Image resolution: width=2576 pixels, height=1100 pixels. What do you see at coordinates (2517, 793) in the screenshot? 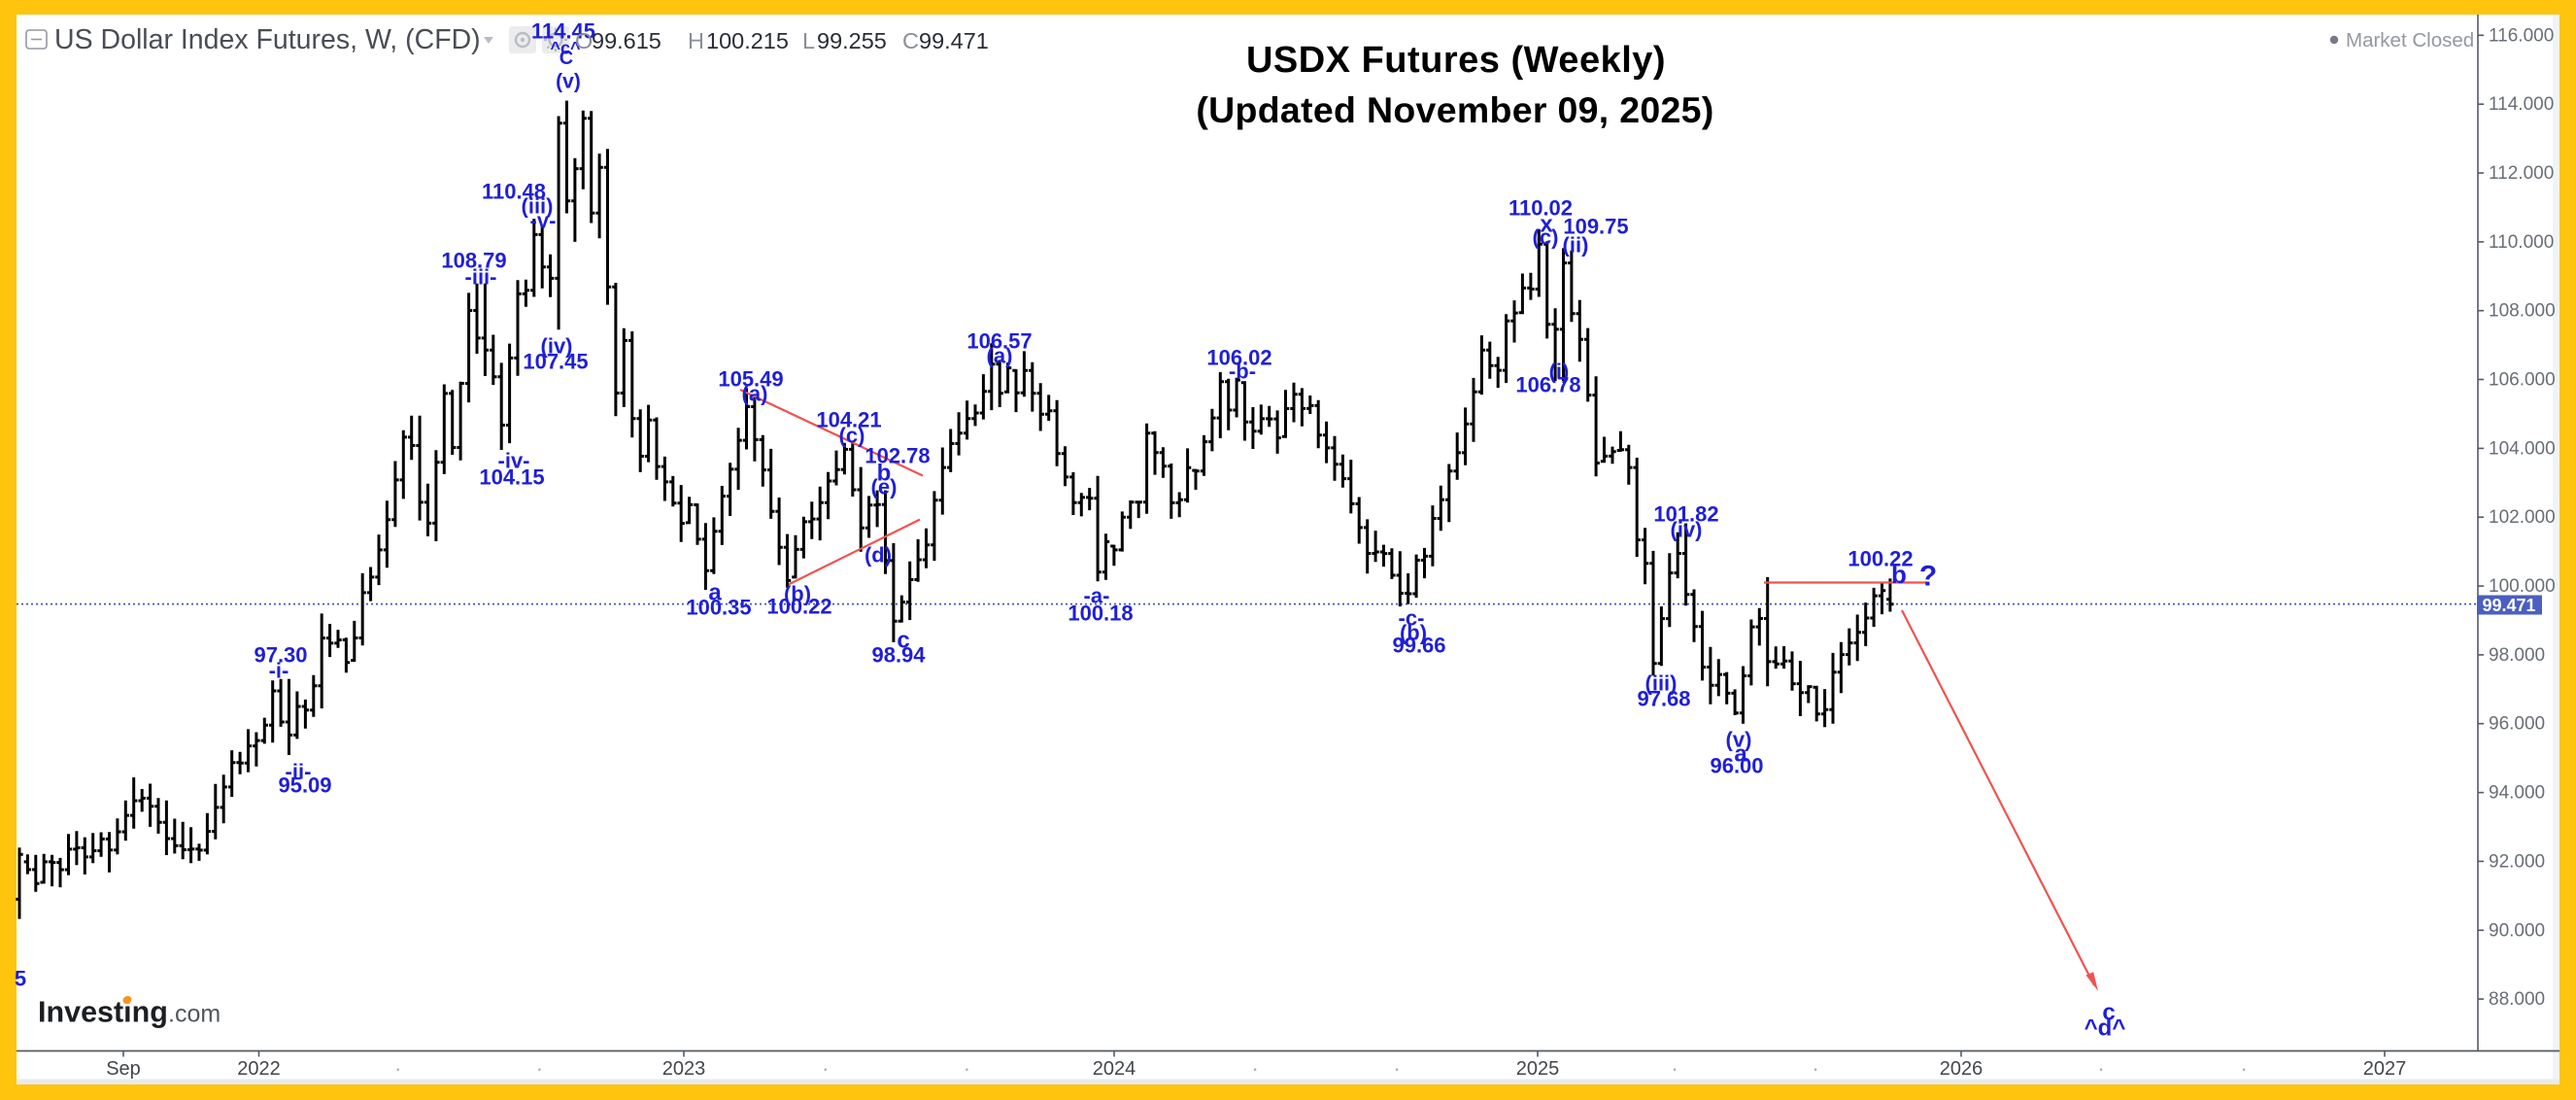
I see `svg-text: 94.000` at bounding box center [2517, 793].